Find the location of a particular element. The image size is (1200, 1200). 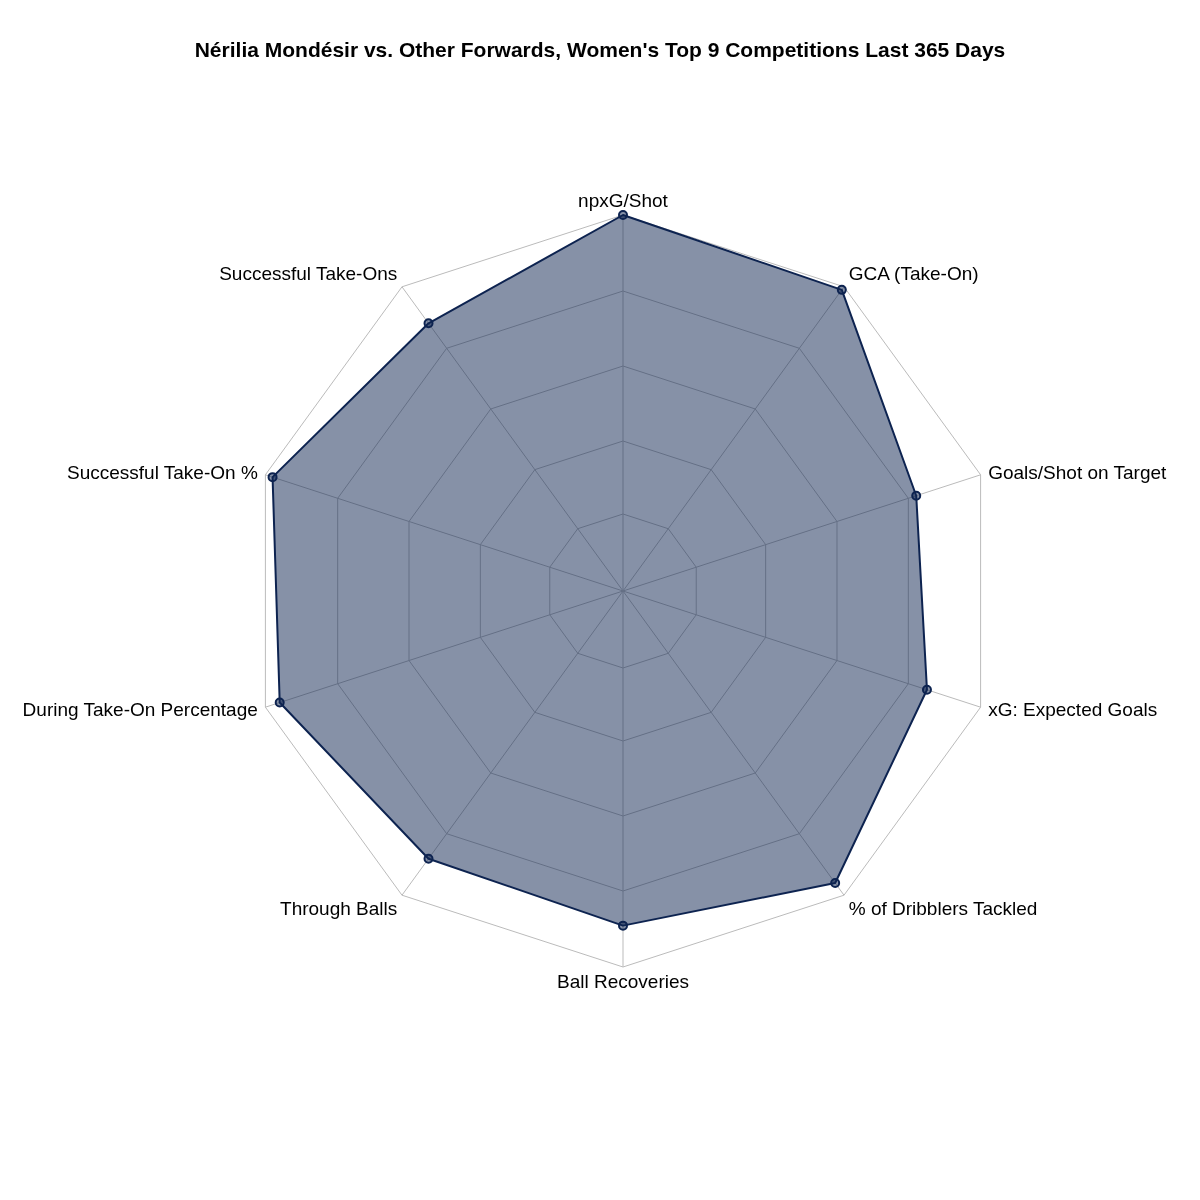

spoke-label: % of Dribblers Tackled is located at coordinates (943, 909).